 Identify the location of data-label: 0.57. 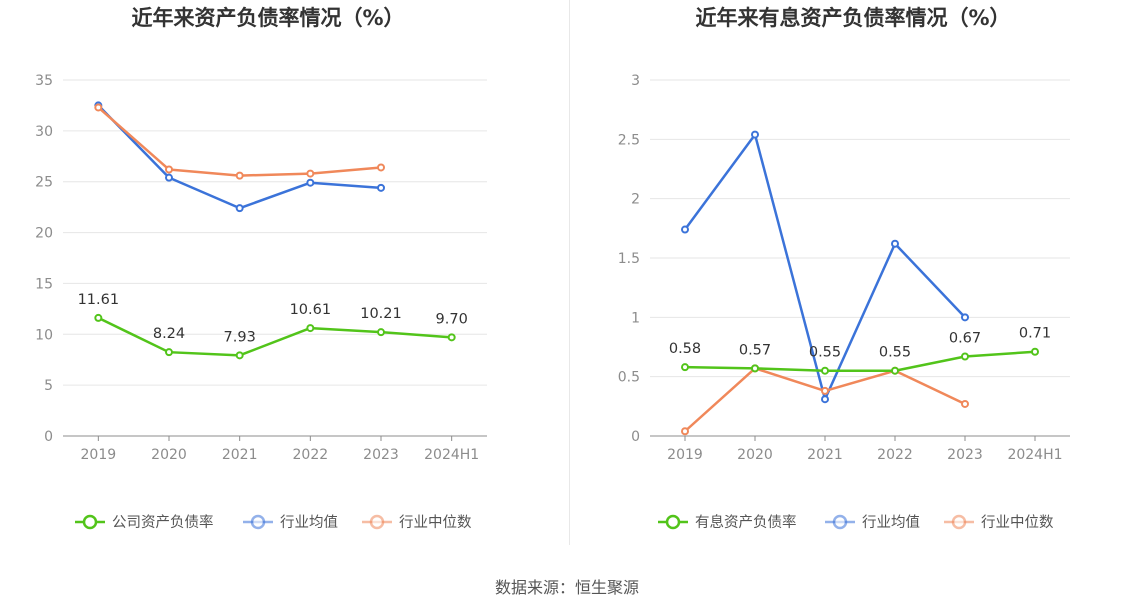
(755, 350).